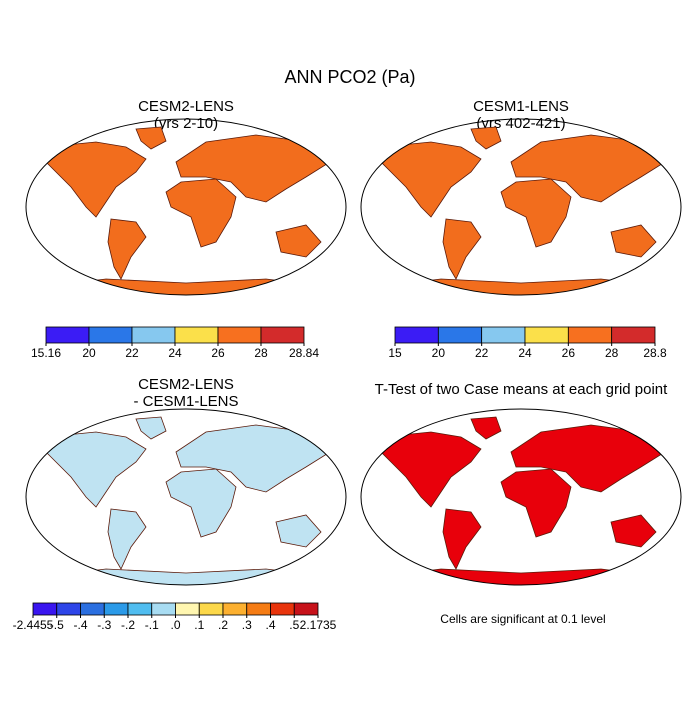 The height and width of the screenshot is (705, 700). I want to click on colorbar-label: 15.16, so click(46, 353).